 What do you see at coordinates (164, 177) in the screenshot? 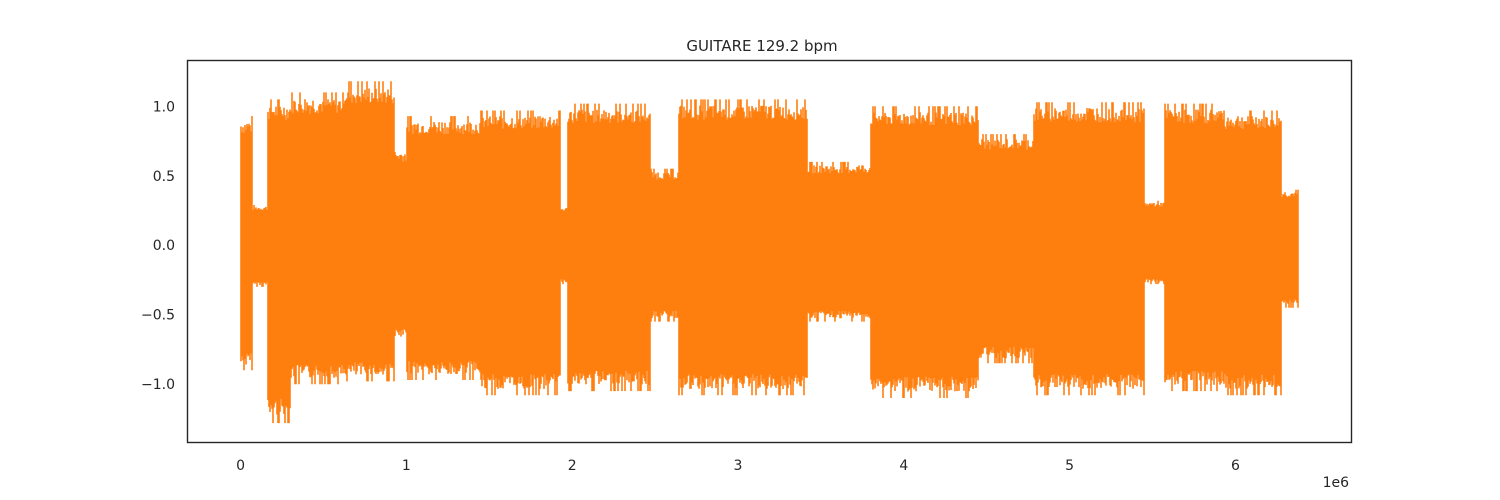
I see `y-tick-label: 0.5` at bounding box center [164, 177].